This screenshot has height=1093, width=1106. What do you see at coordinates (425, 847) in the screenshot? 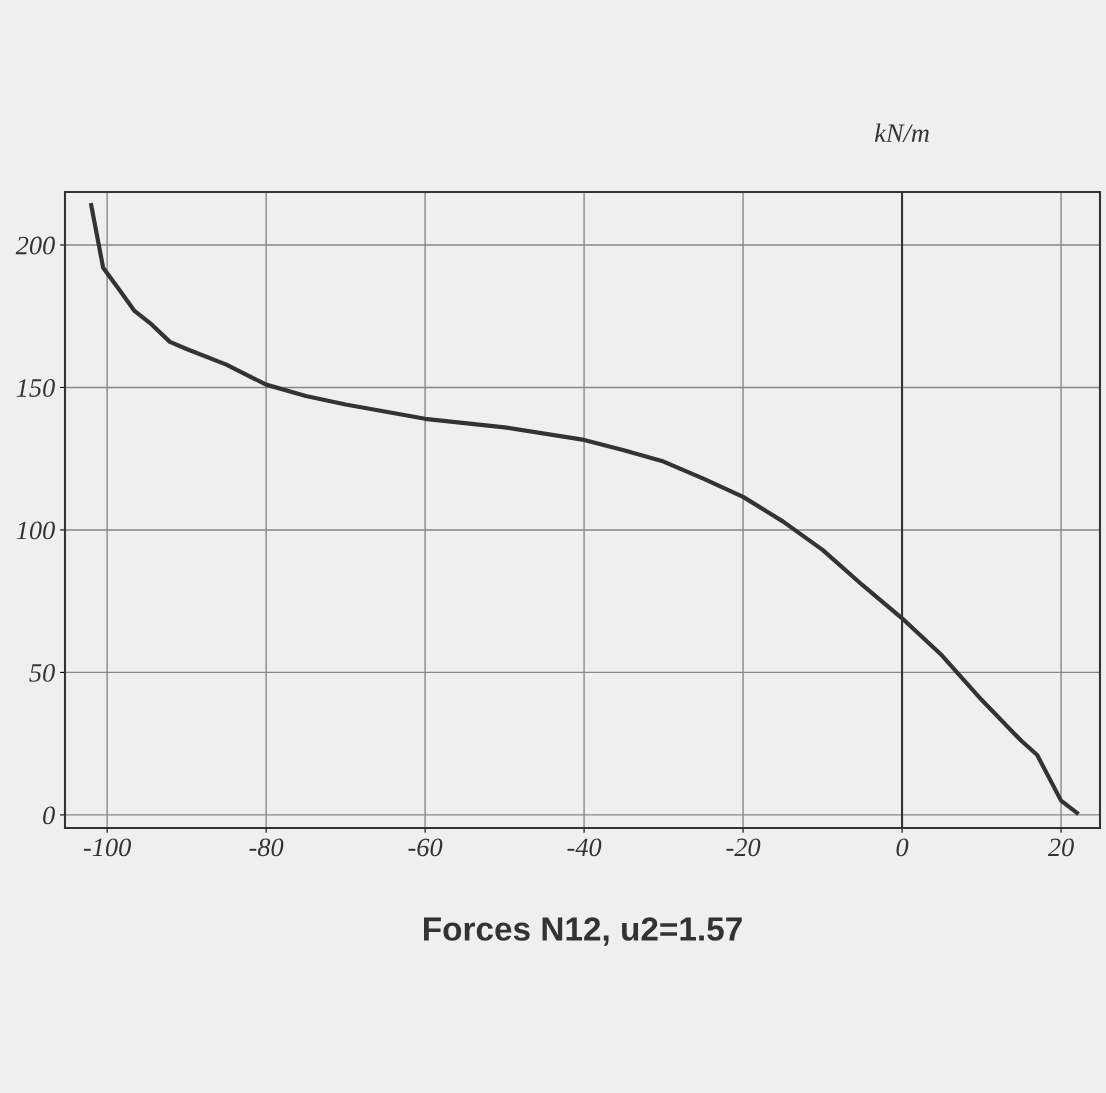
I see `x-tick-label: -60` at bounding box center [425, 847].